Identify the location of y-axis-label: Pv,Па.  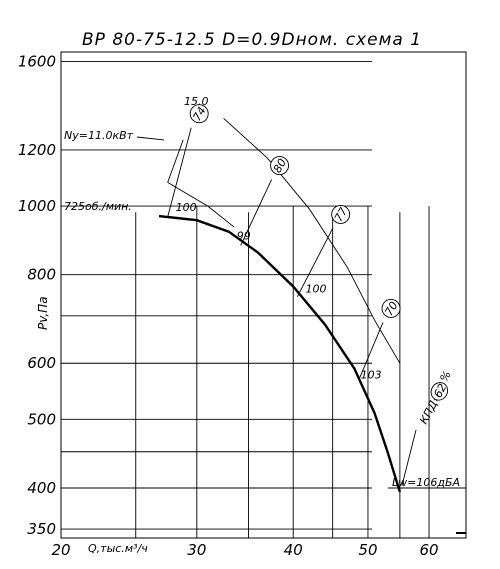
(43, 313).